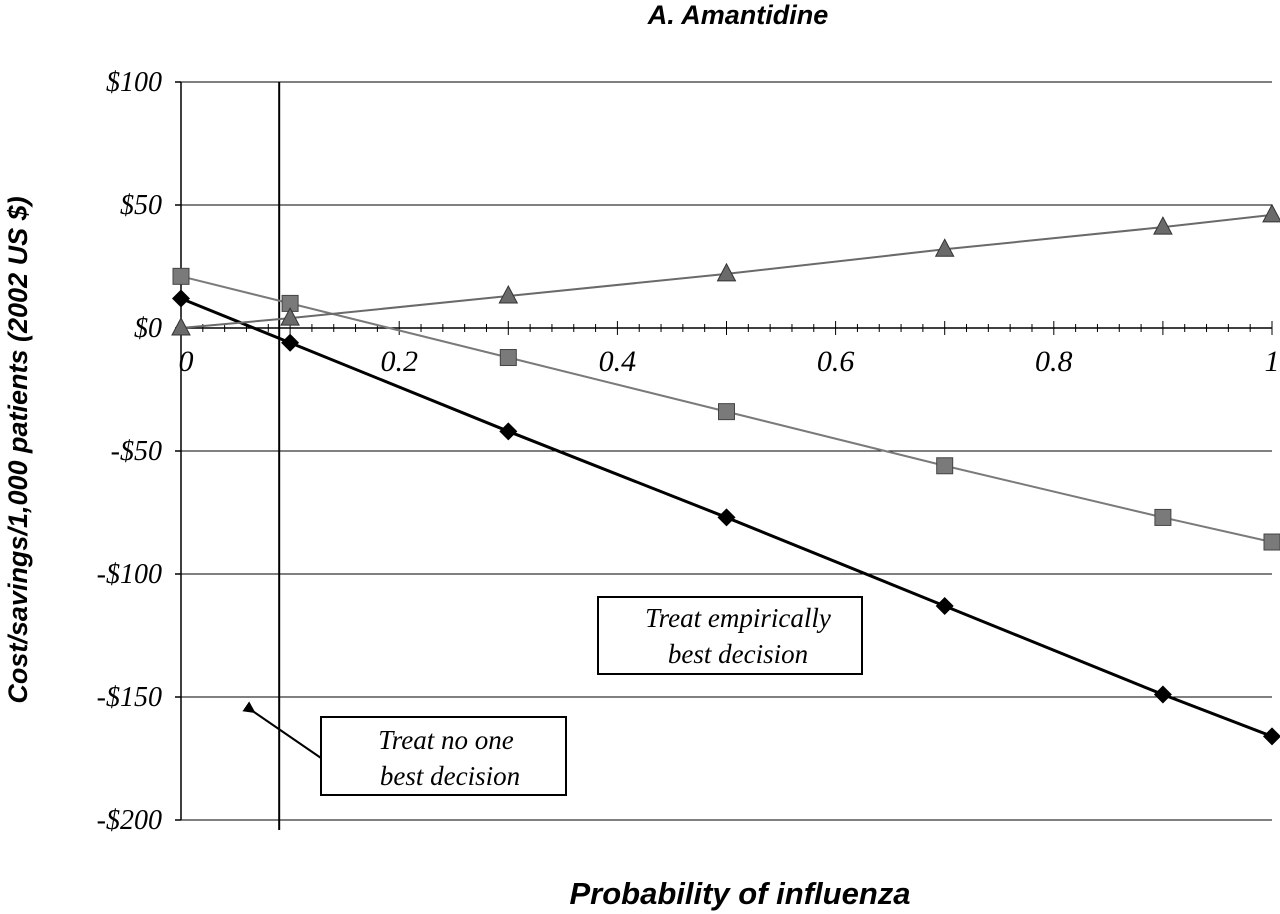 This screenshot has height=914, width=1280. Describe the element at coordinates (129, 697) in the screenshot. I see `y-tick-label: -$150` at that location.